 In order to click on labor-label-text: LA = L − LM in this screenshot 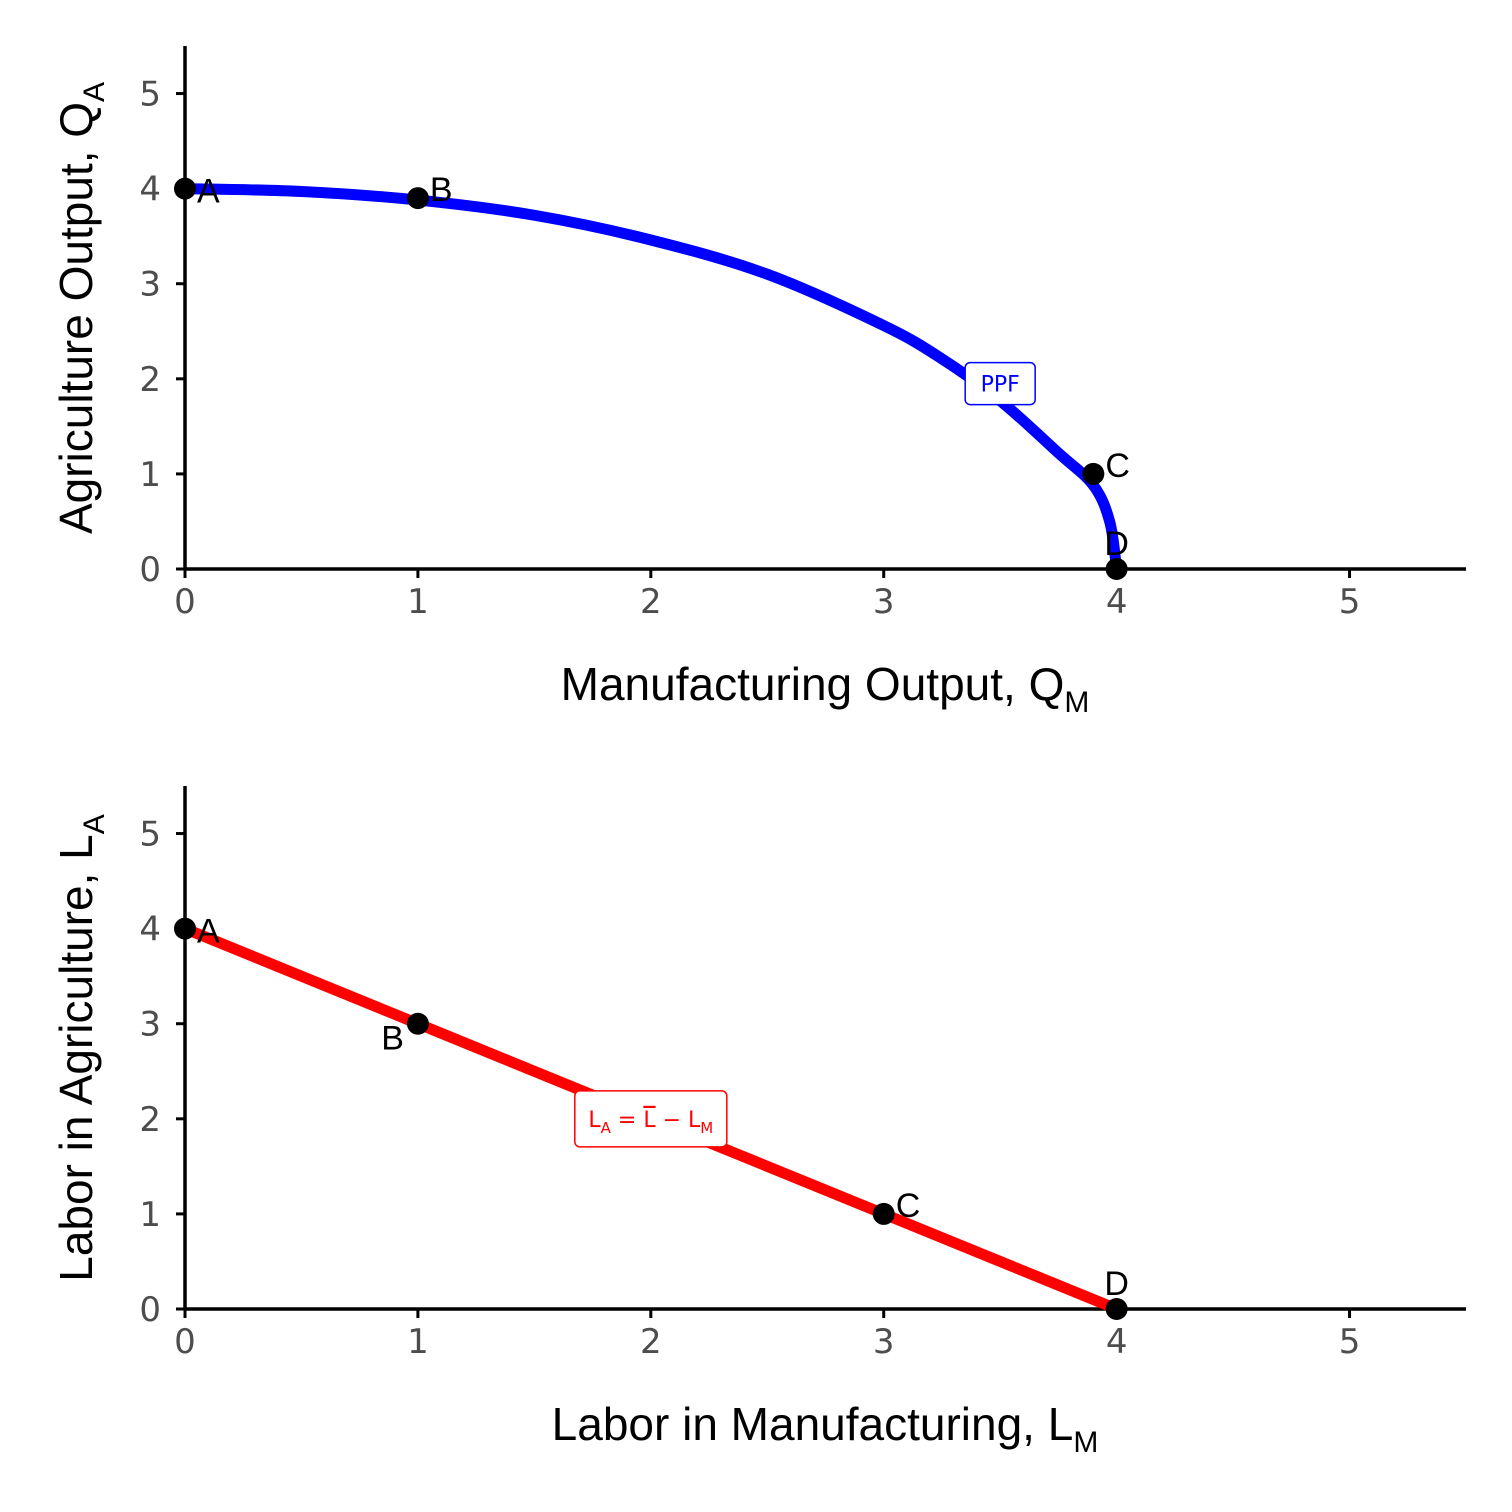, I will do `click(650, 1122)`.